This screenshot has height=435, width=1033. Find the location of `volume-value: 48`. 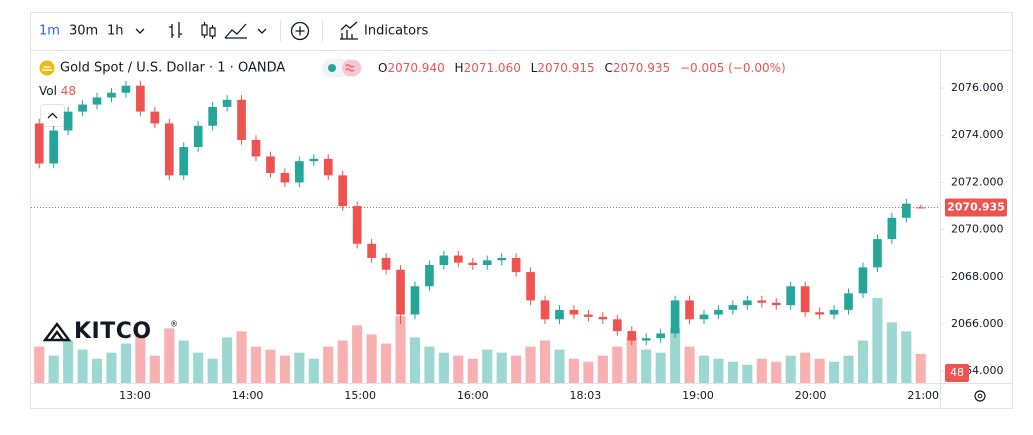

volume-value: 48 is located at coordinates (68, 91).